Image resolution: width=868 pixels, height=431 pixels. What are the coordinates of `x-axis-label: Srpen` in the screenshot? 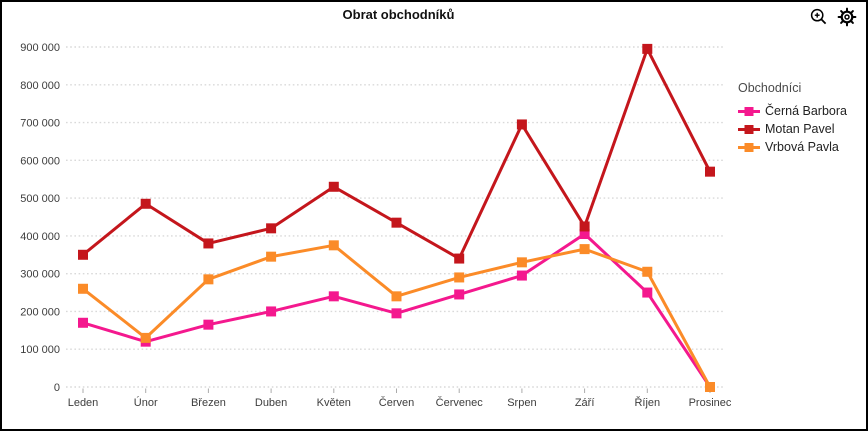 It's located at (521, 403).